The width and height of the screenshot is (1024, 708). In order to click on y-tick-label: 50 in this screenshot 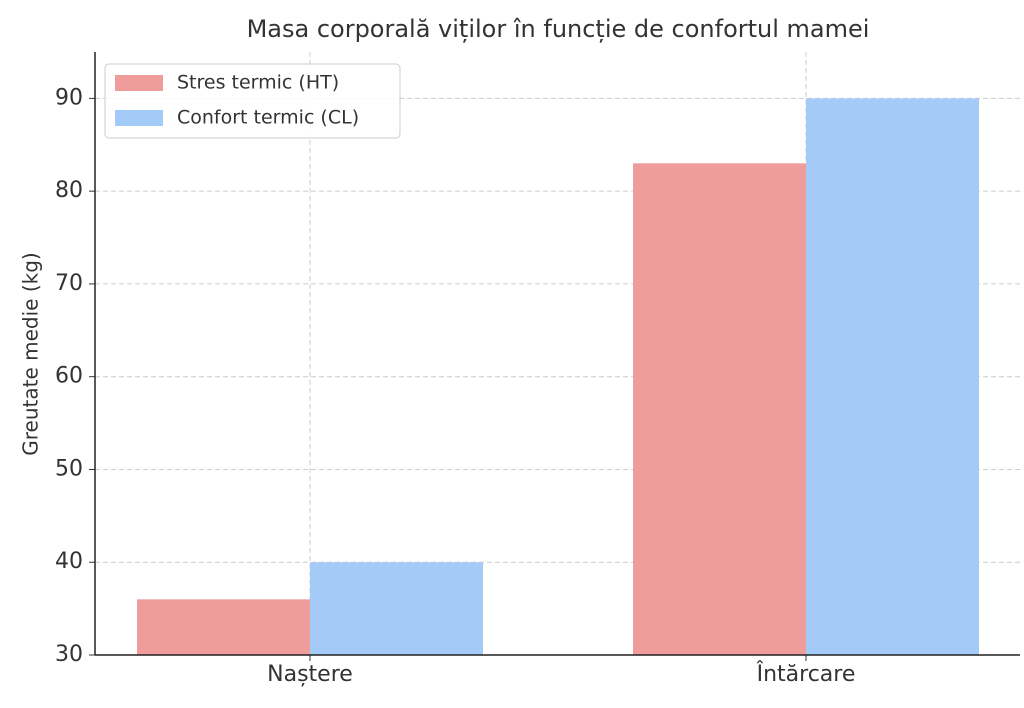, I will do `click(69, 468)`.